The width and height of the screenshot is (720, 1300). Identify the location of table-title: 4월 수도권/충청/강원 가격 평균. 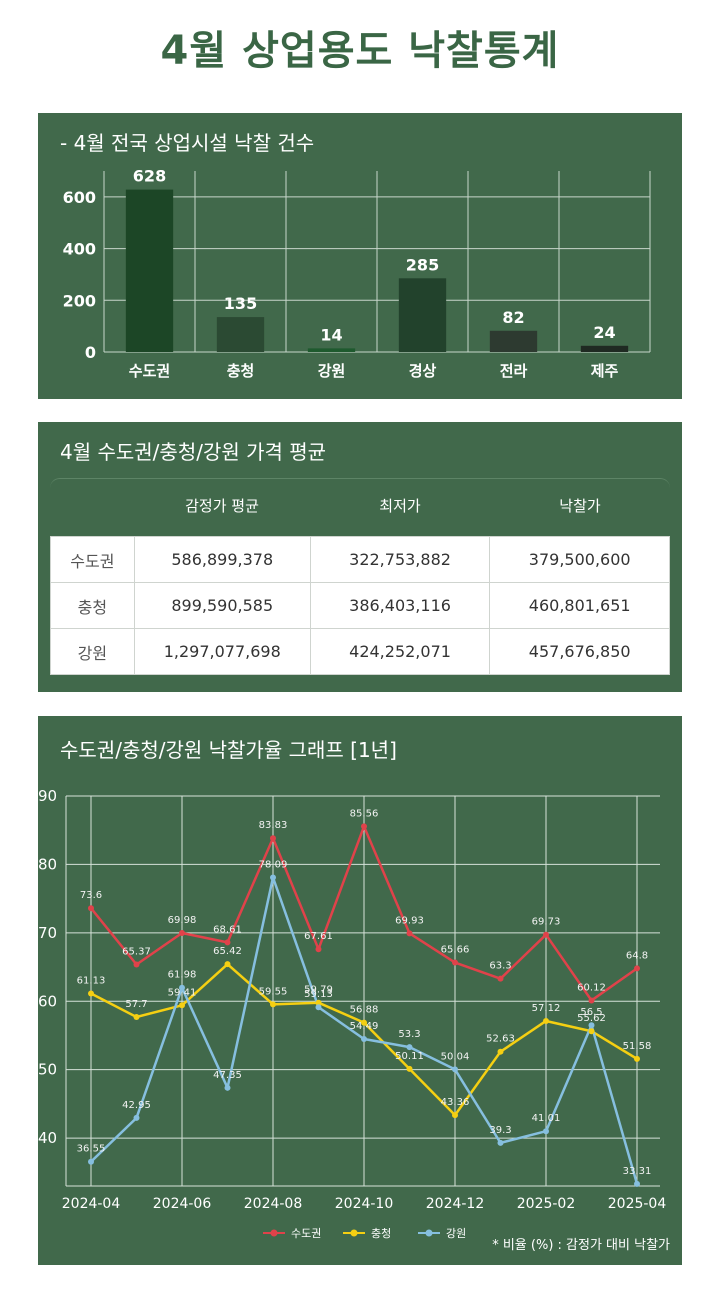
(193, 452).